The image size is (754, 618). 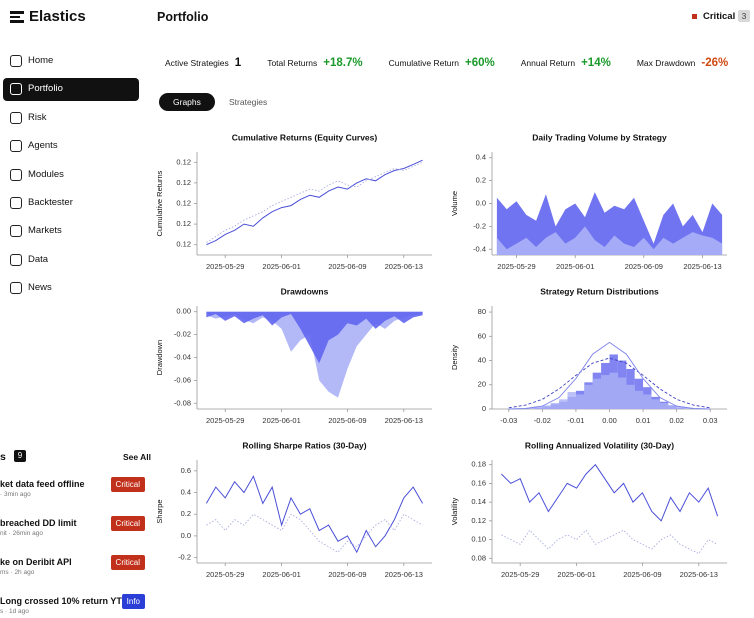 I want to click on alert-title: ket data feed offline, so click(x=42, y=484).